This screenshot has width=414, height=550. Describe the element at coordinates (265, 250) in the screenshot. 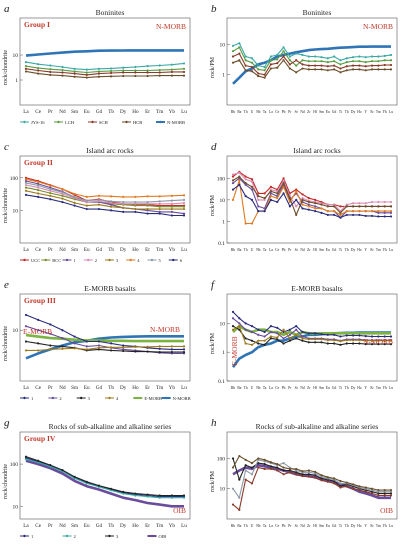

I see `x-tick-label: Ta` at that location.